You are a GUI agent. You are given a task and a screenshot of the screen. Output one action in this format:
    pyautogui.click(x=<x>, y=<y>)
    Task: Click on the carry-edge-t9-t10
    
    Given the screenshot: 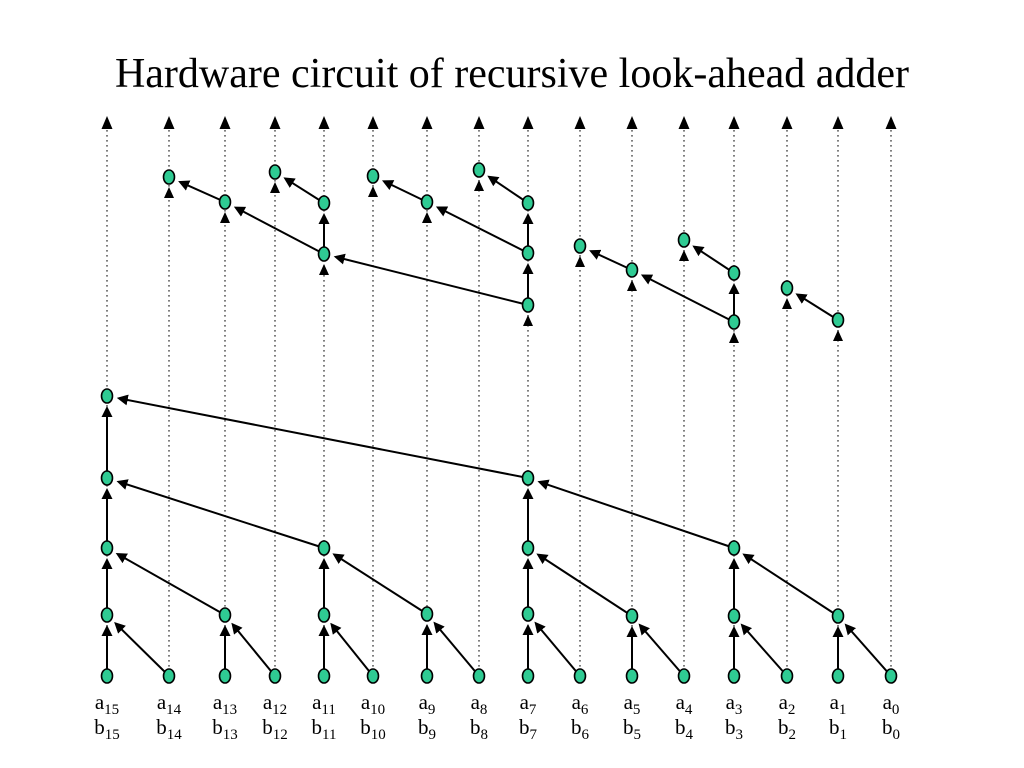 What is the action you would take?
    pyautogui.click(x=405, y=191)
    